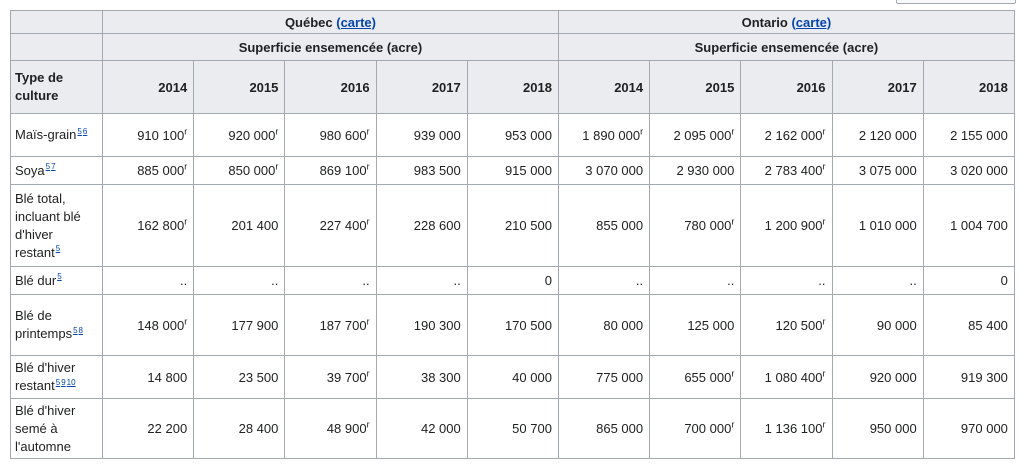 The width and height of the screenshot is (1024, 465). I want to click on value: 980 600, so click(343, 135).